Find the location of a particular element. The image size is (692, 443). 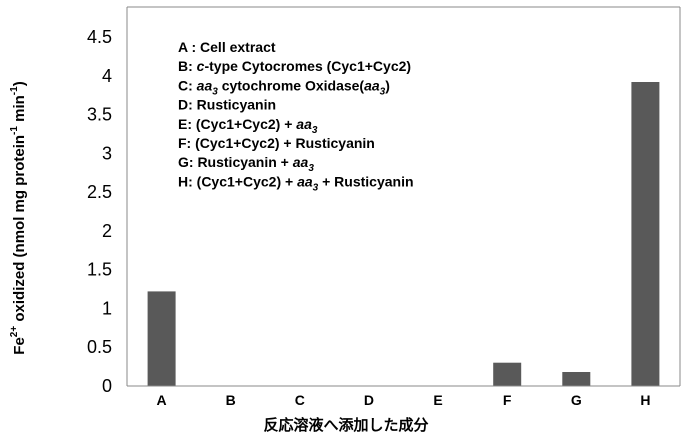

y-tick-label: 1.5 is located at coordinates (99, 270).